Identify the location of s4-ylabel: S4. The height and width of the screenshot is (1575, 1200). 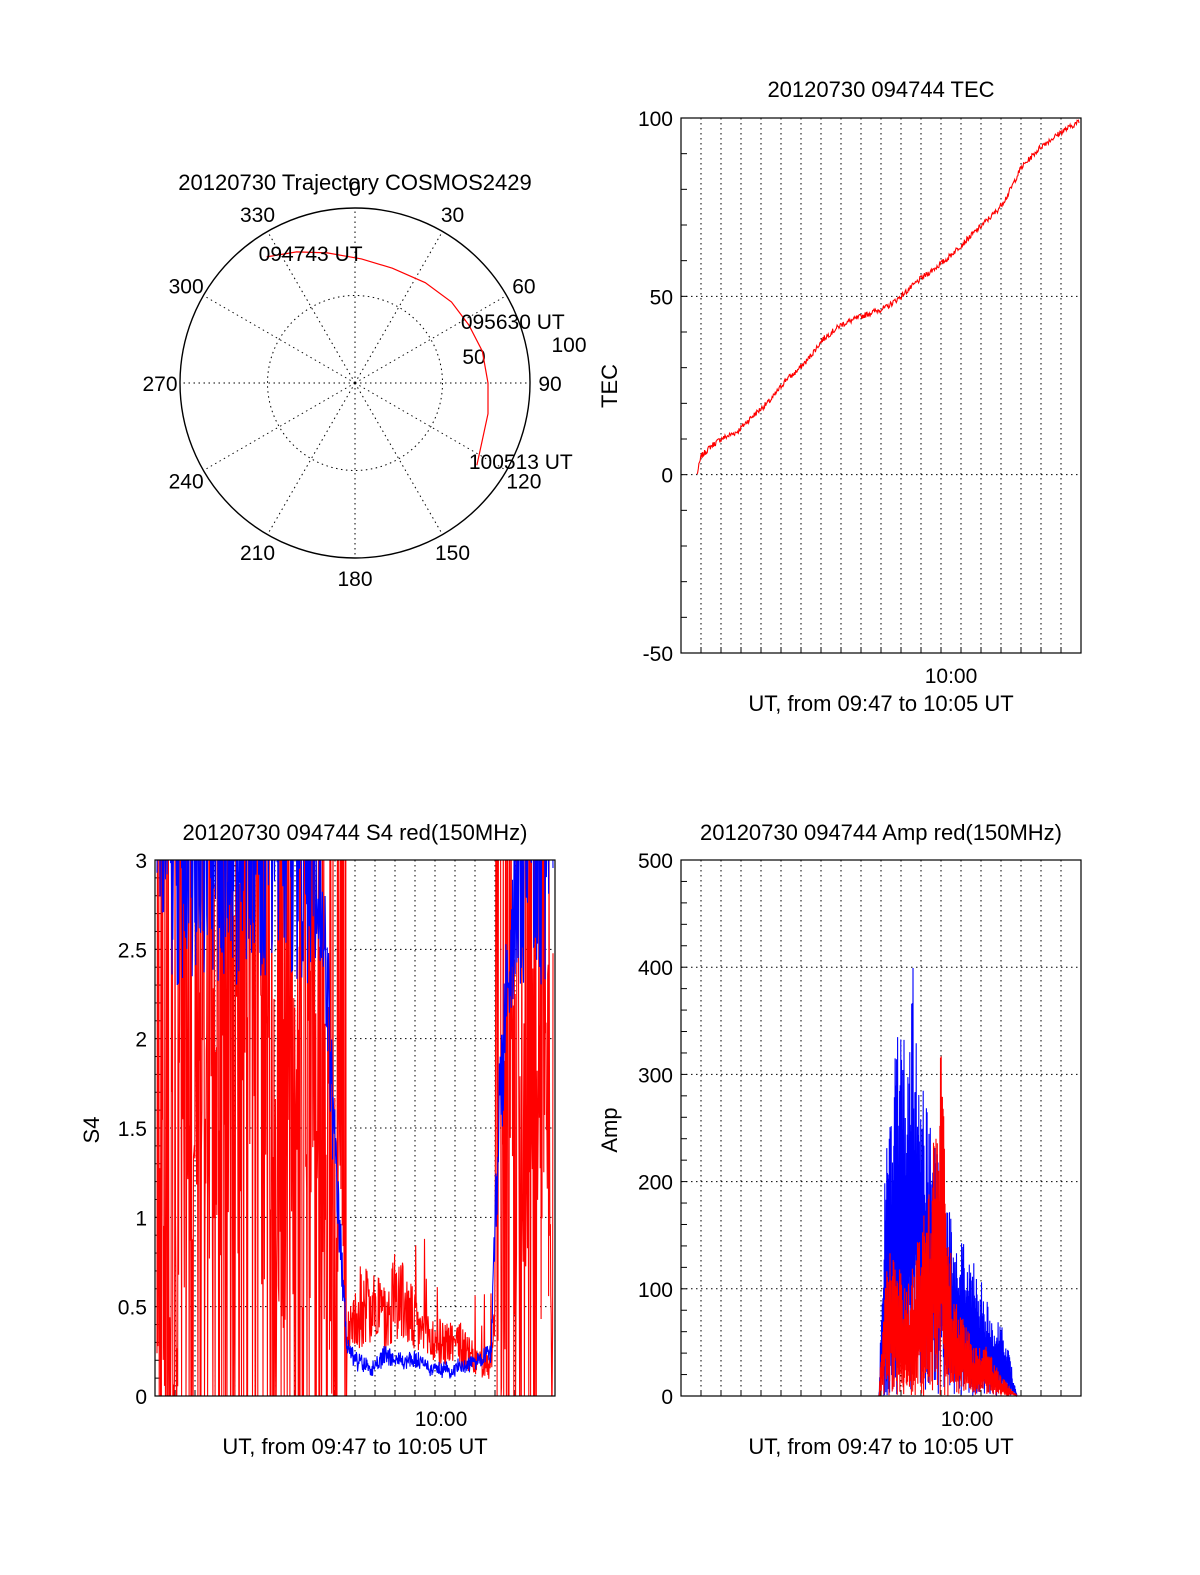
(91, 1130).